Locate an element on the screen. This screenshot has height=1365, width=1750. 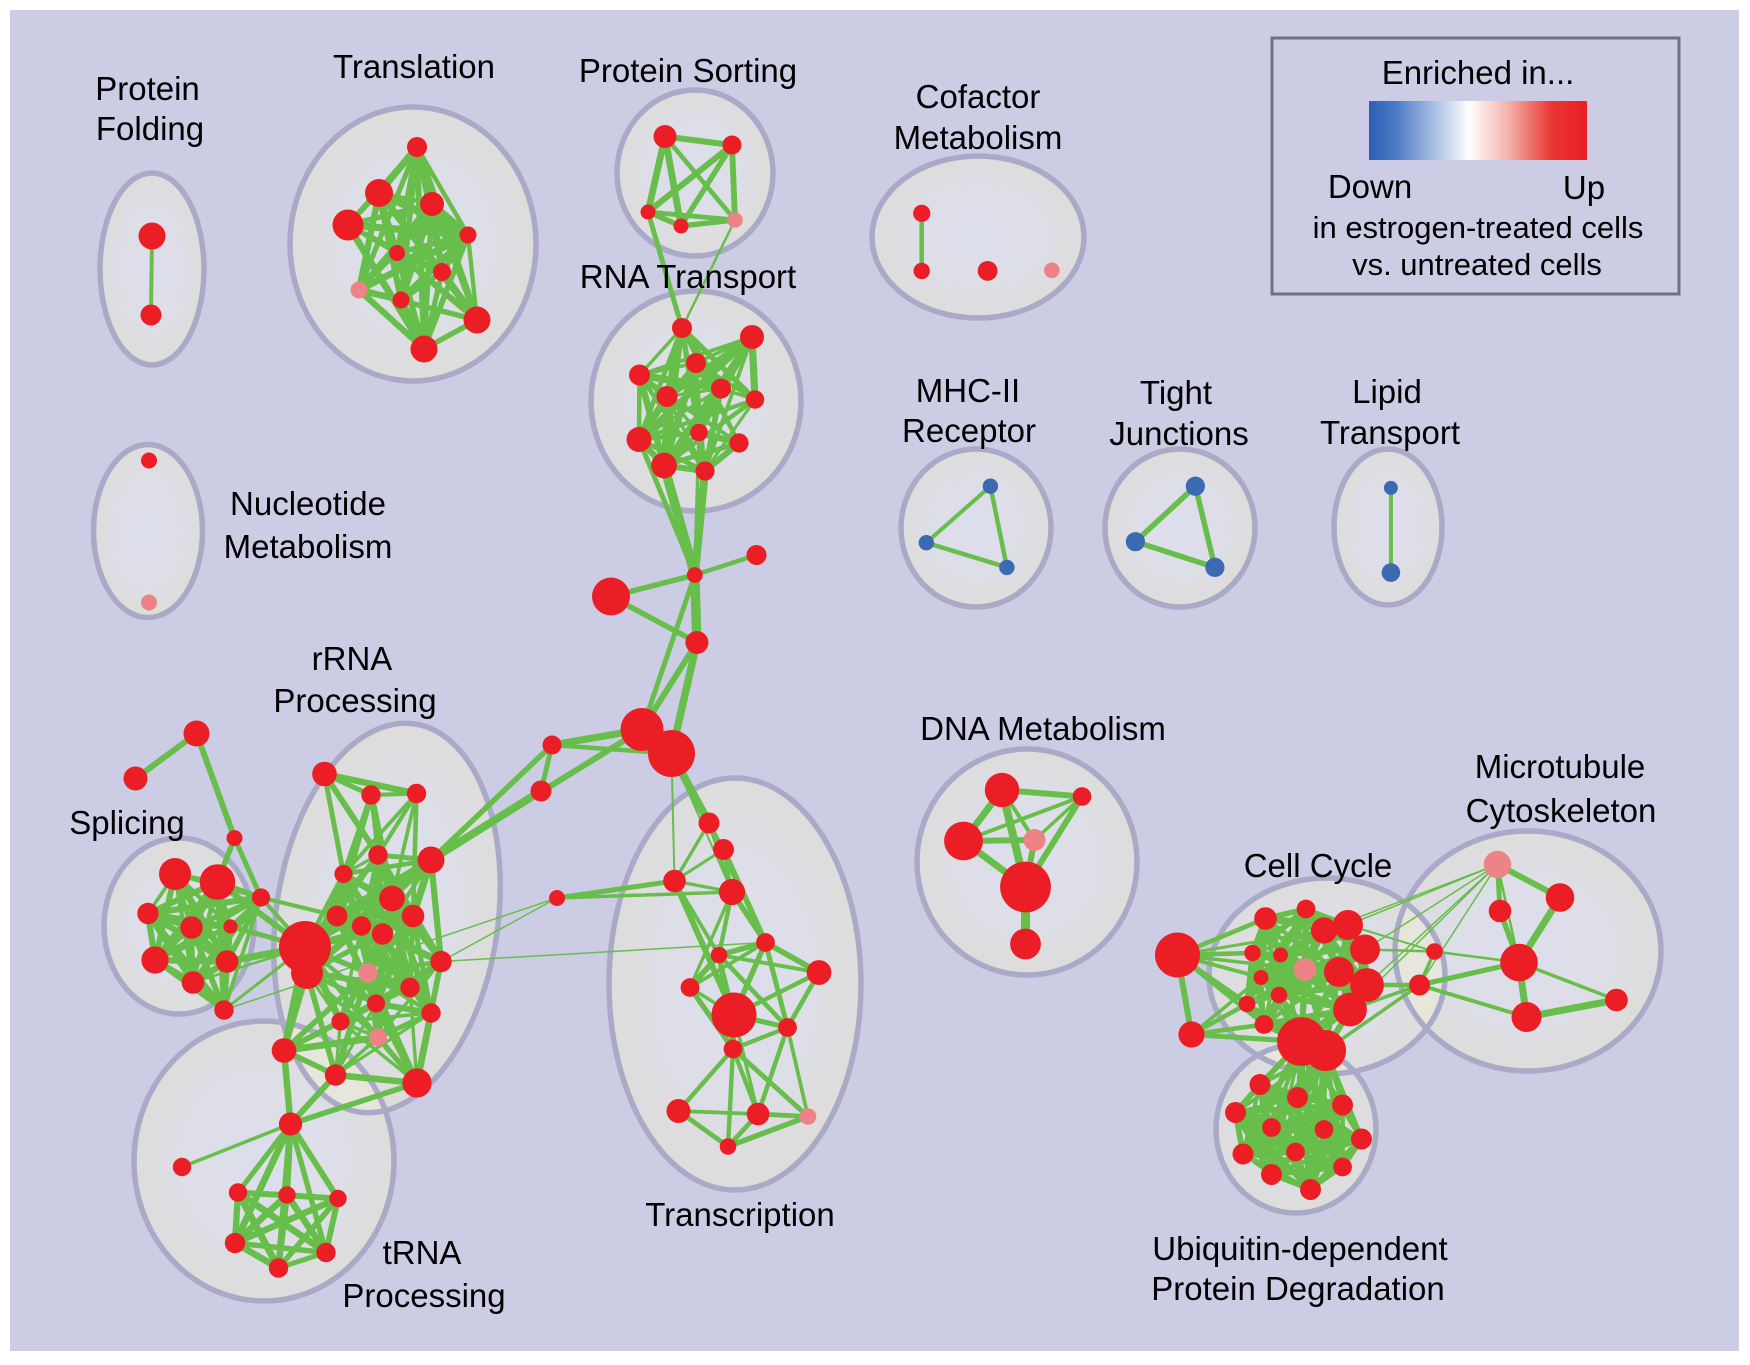
svg-text: Tight is located at coordinates (1176, 392).